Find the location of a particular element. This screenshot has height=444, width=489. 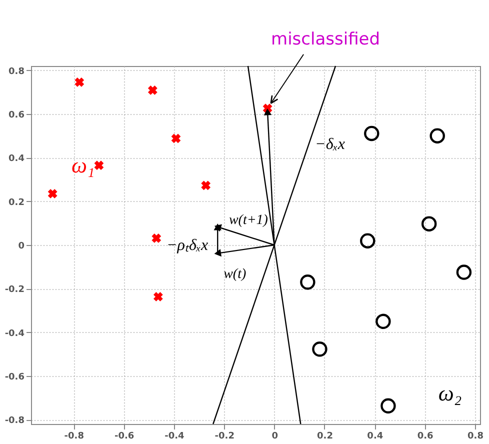

y-tick-label: -0.8 is located at coordinates (14, 421).